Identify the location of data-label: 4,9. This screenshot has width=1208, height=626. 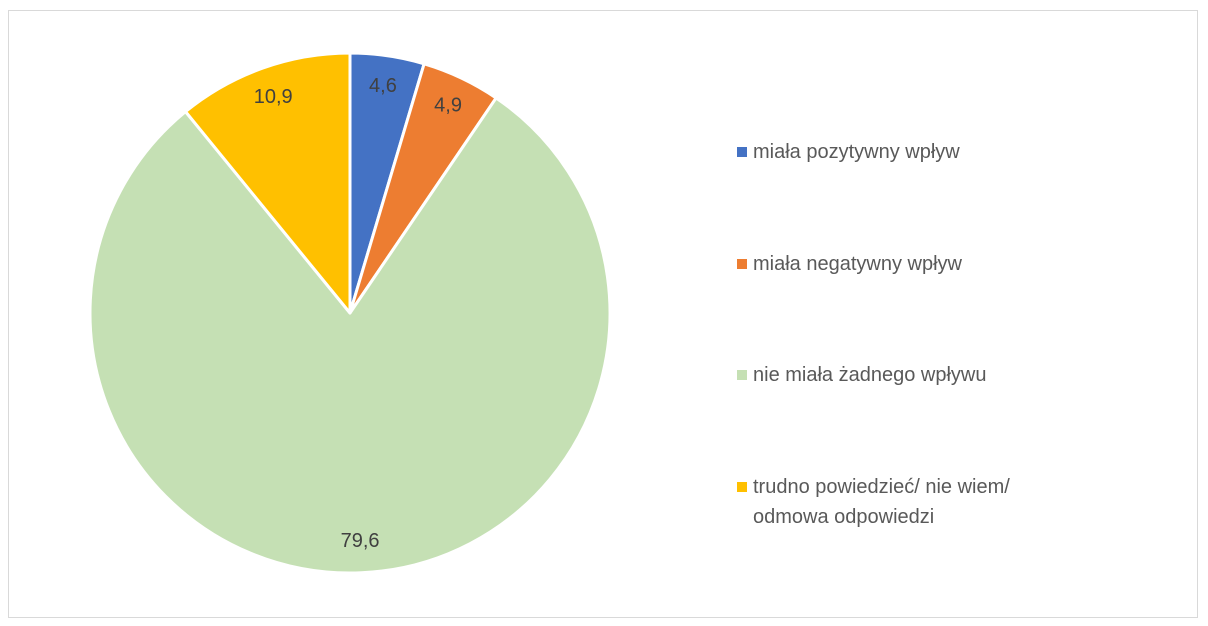
(448, 106).